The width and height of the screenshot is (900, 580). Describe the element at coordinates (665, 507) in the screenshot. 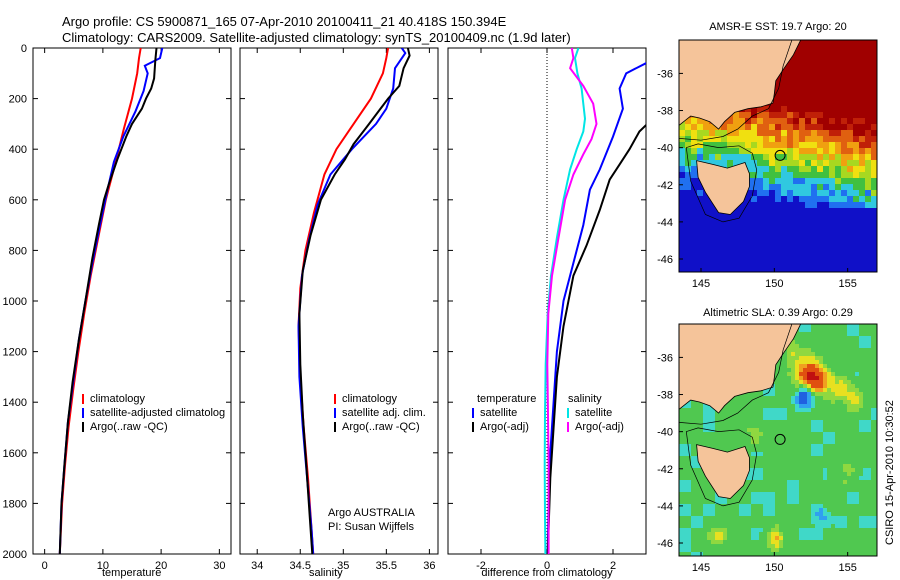

I see `map-ytick-label: -44` at that location.